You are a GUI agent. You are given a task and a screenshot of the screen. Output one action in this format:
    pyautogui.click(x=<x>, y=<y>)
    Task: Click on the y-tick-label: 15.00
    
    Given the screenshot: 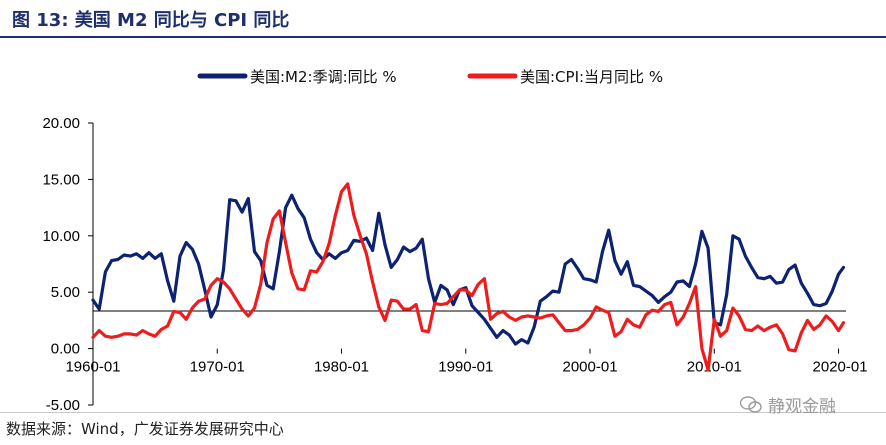 What is the action you would take?
    pyautogui.click(x=61, y=179)
    